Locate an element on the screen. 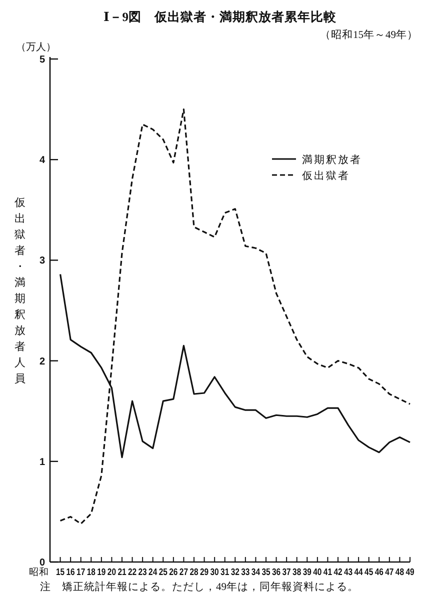 The height and width of the screenshot is (600, 440). y-tick-label: 4 is located at coordinates (42, 160).